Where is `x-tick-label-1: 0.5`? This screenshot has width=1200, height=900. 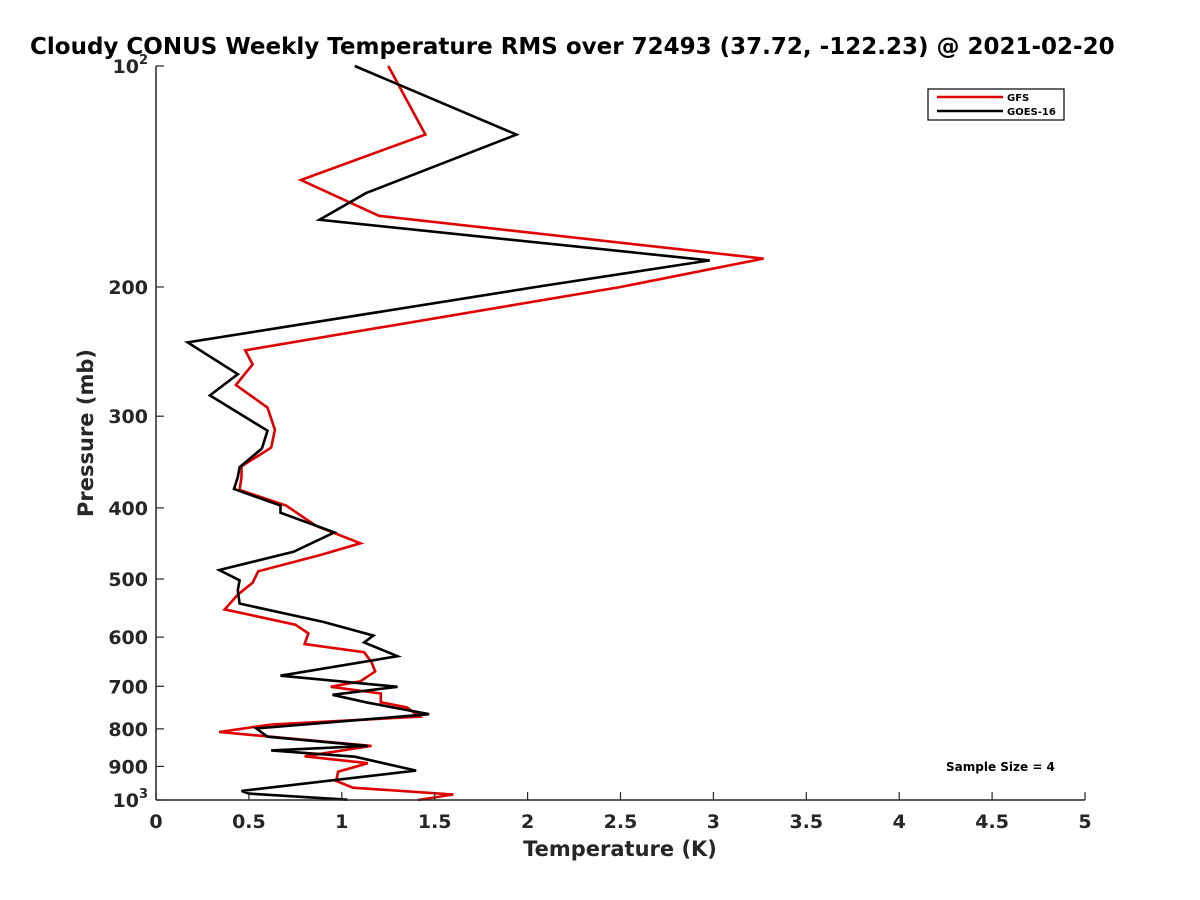
x-tick-label-1: 0.5 is located at coordinates (249, 822).